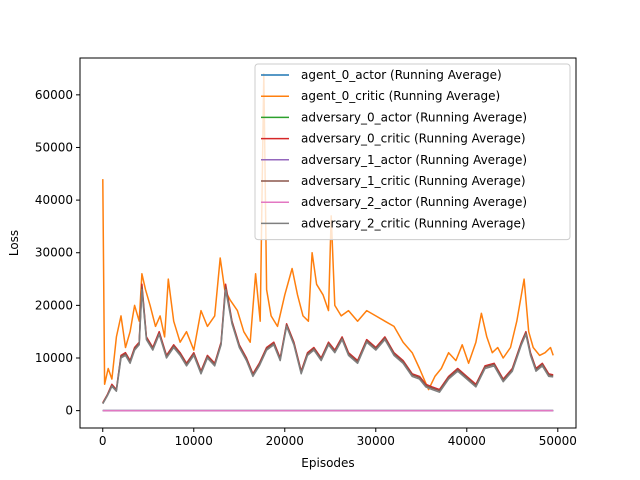 The width and height of the screenshot is (640, 480). Describe the element at coordinates (413, 223) in the screenshot. I see `legend-label: adversary_2_critic (Running Average)` at that location.